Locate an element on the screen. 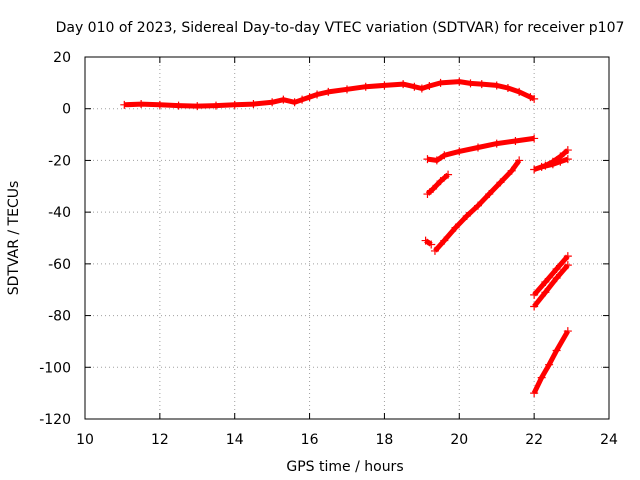 This screenshot has height=480, width=640. x-tick-label: 22 is located at coordinates (534, 440).